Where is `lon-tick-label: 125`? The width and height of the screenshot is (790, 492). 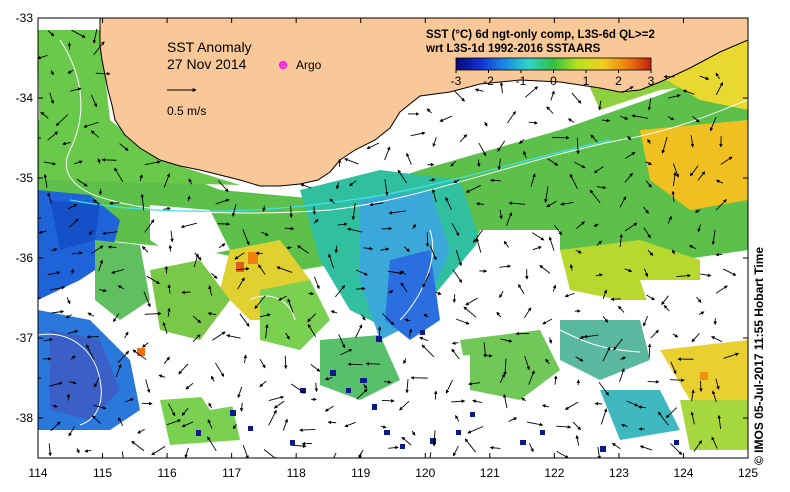 lon-tick-label: 125 is located at coordinates (748, 473).